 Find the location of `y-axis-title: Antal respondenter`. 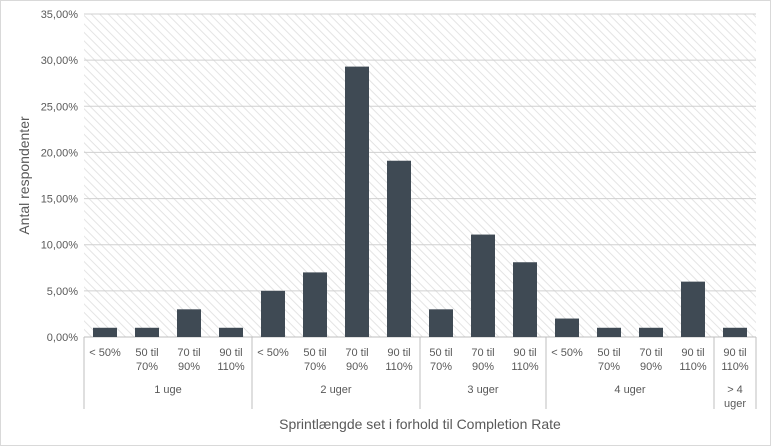

y-axis-title: Antal respondenter is located at coordinates (24, 175).